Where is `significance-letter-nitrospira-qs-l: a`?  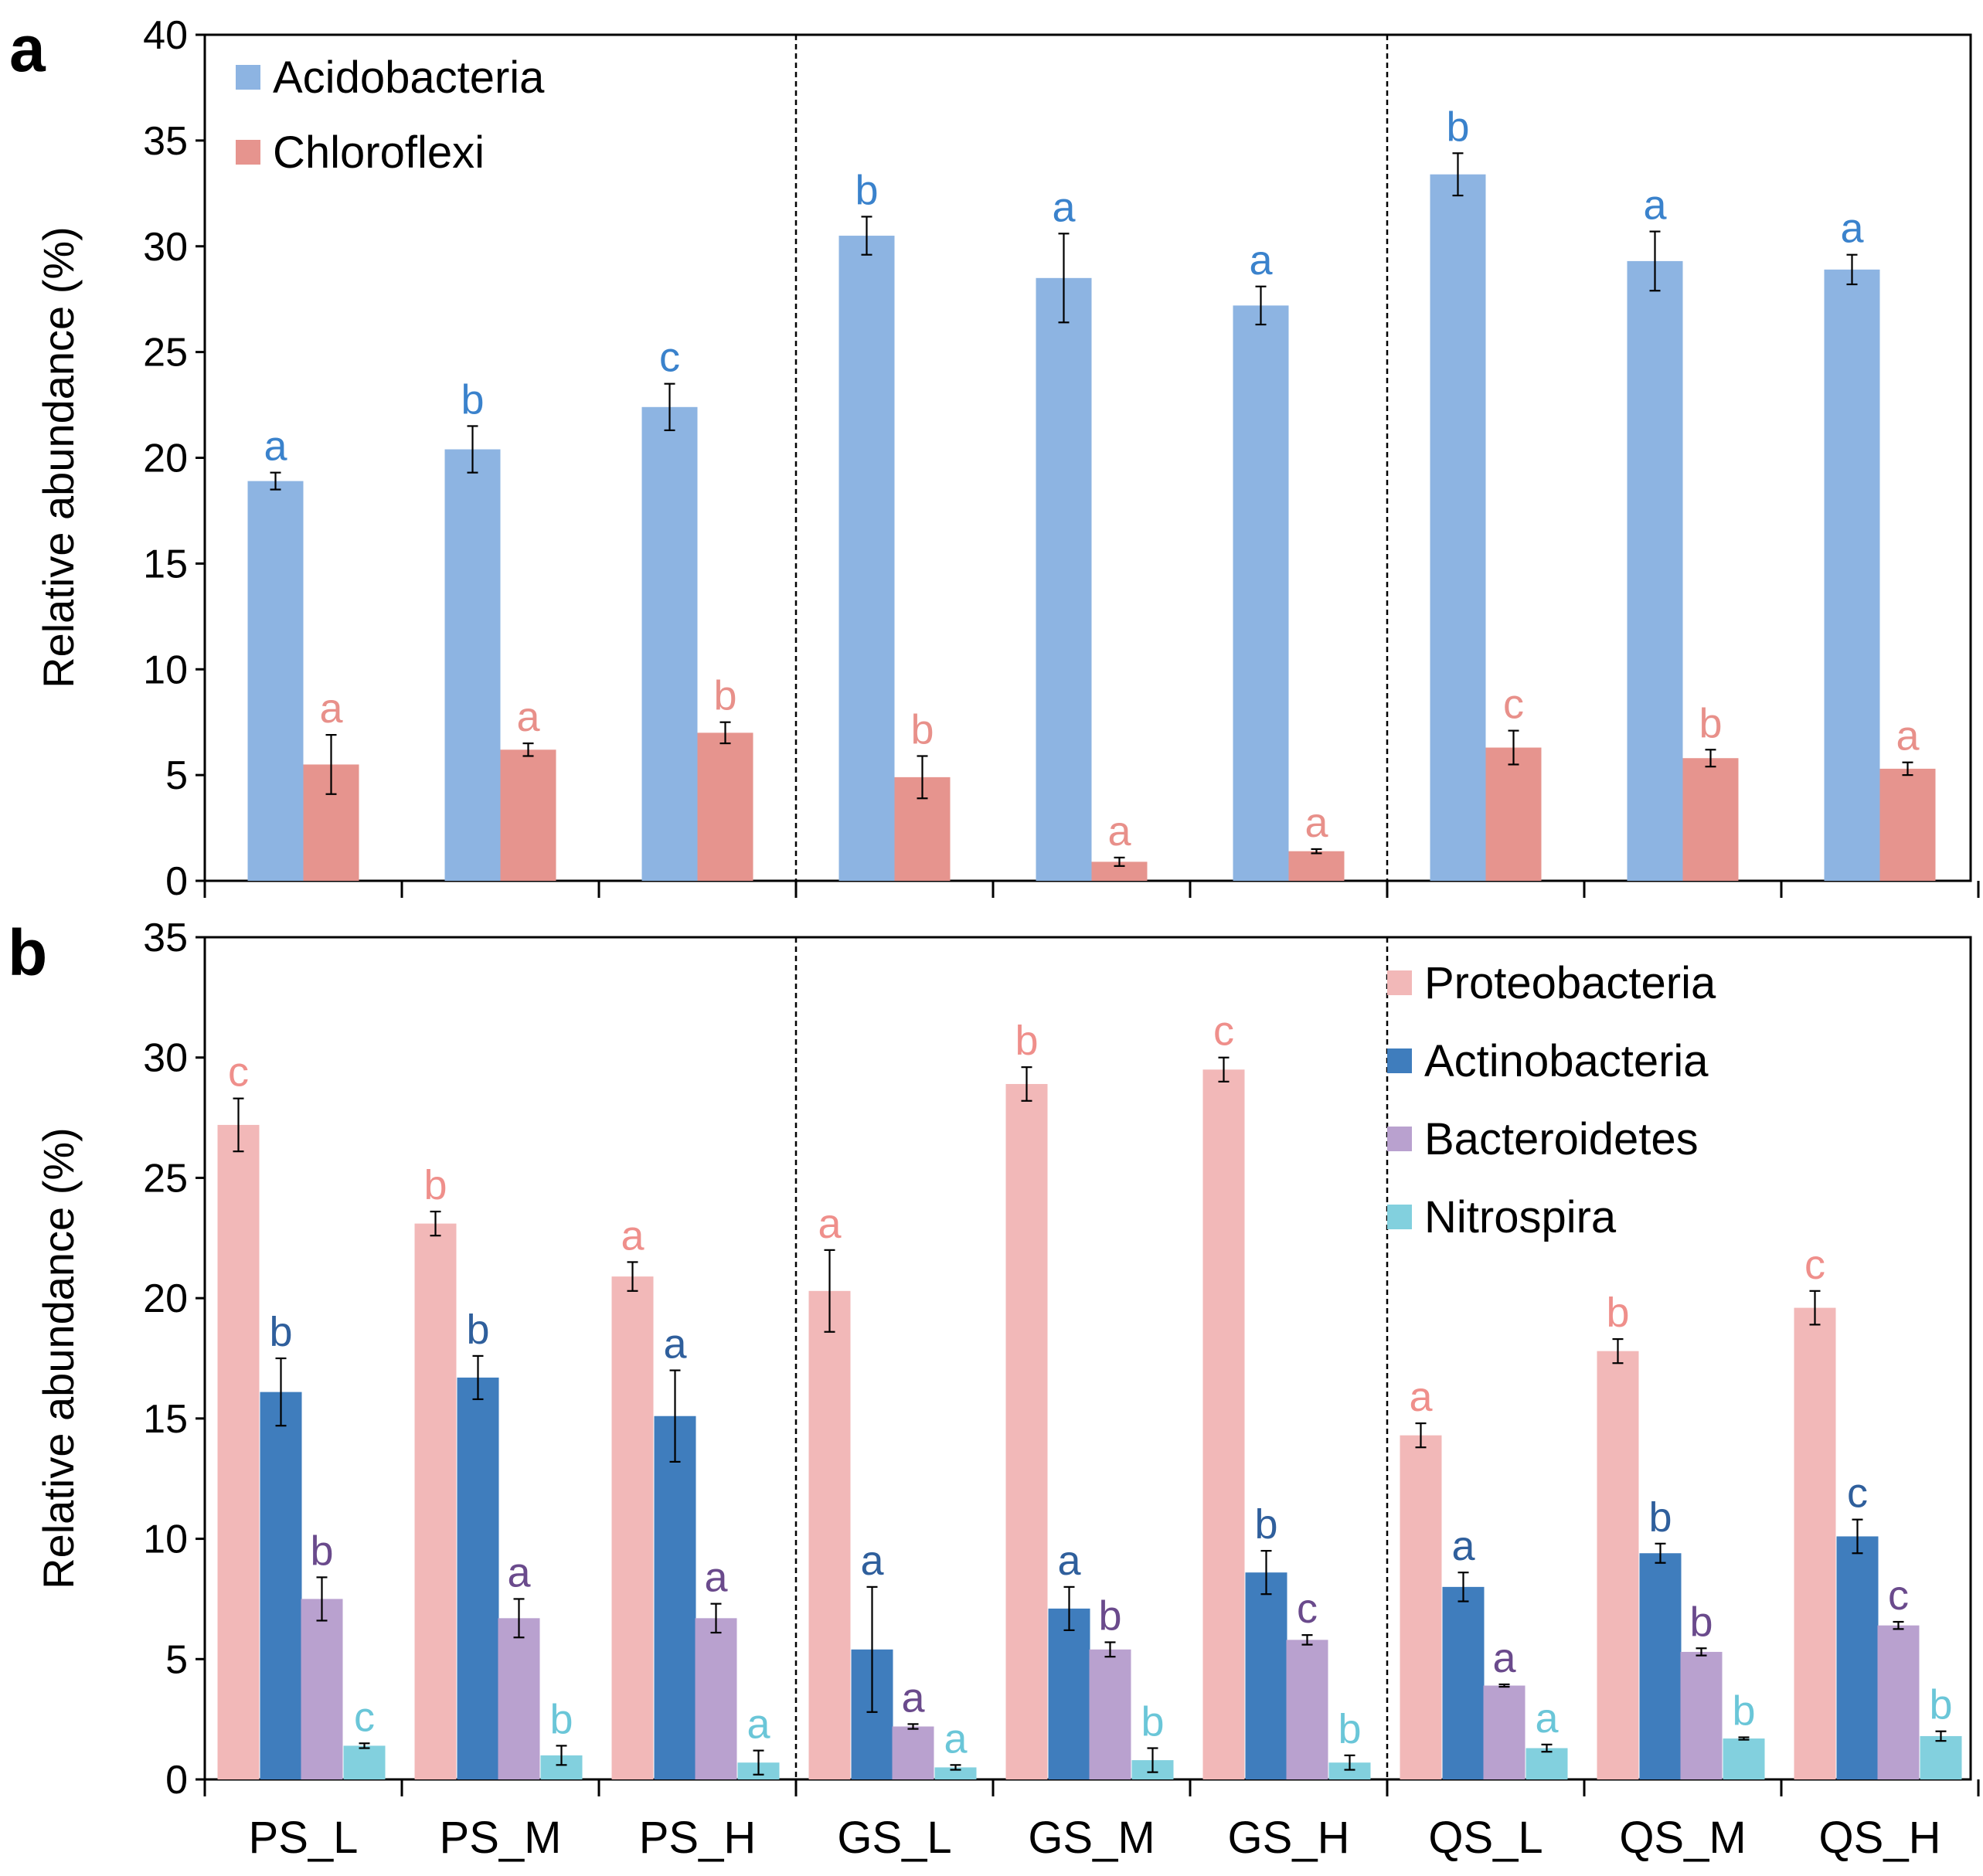 significance-letter-nitrospira-qs-l: a is located at coordinates (1547, 1718).